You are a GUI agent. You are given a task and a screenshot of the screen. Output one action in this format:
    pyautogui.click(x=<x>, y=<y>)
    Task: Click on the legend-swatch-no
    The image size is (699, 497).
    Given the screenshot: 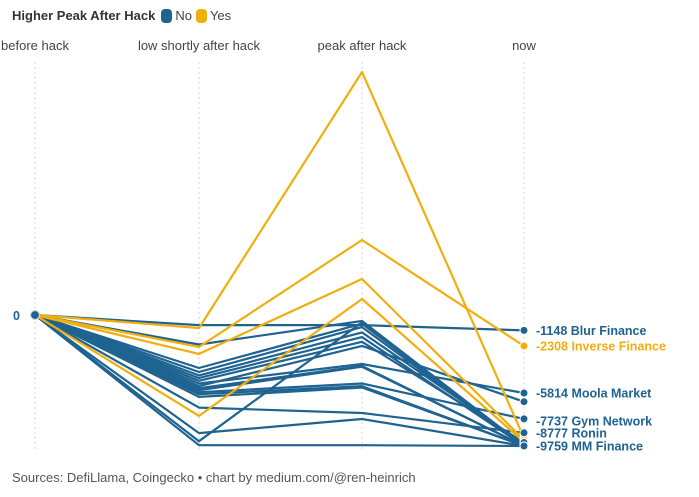 What is the action you would take?
    pyautogui.click(x=167, y=15)
    